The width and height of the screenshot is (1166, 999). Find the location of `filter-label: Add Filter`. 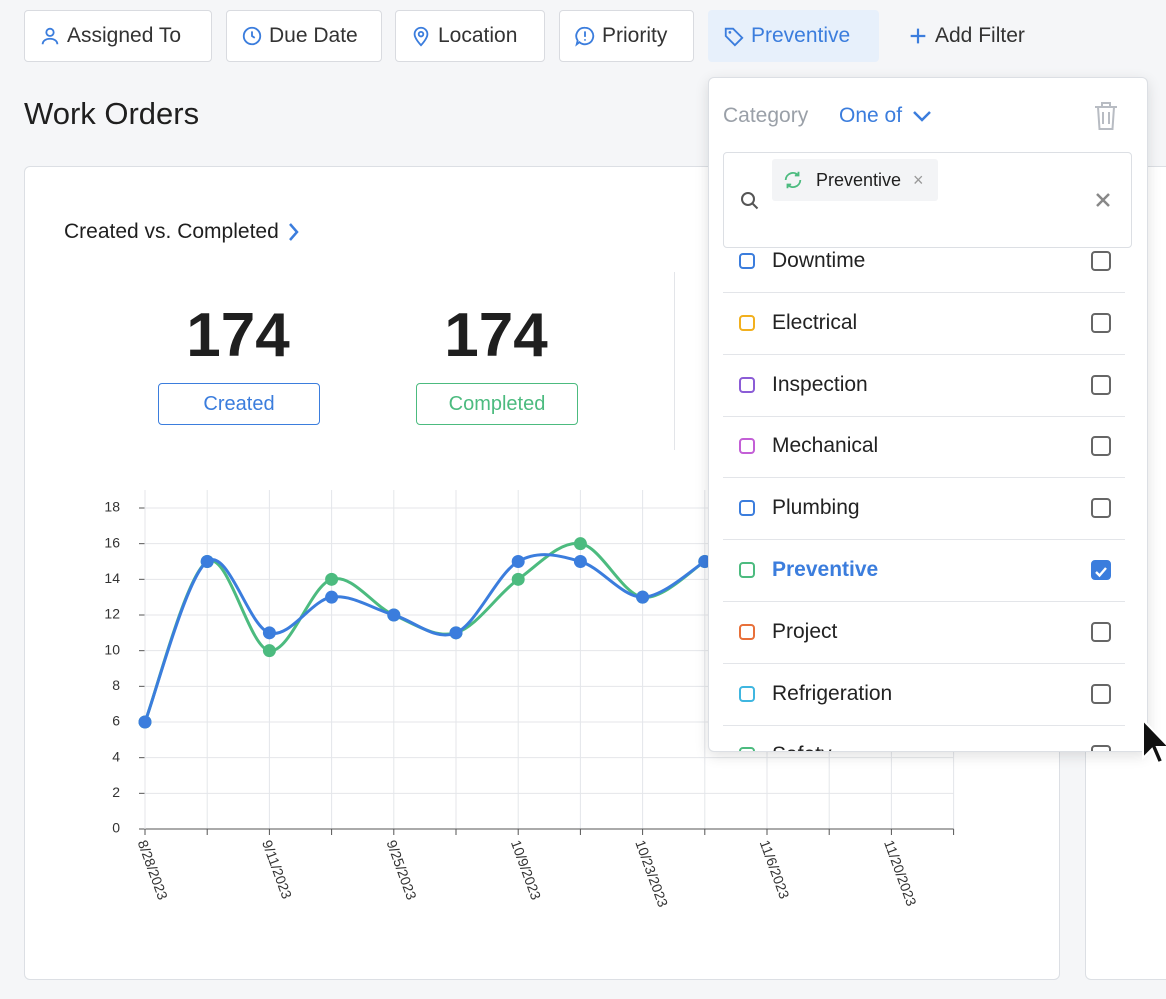

filter-label: Add Filter is located at coordinates (980, 35).